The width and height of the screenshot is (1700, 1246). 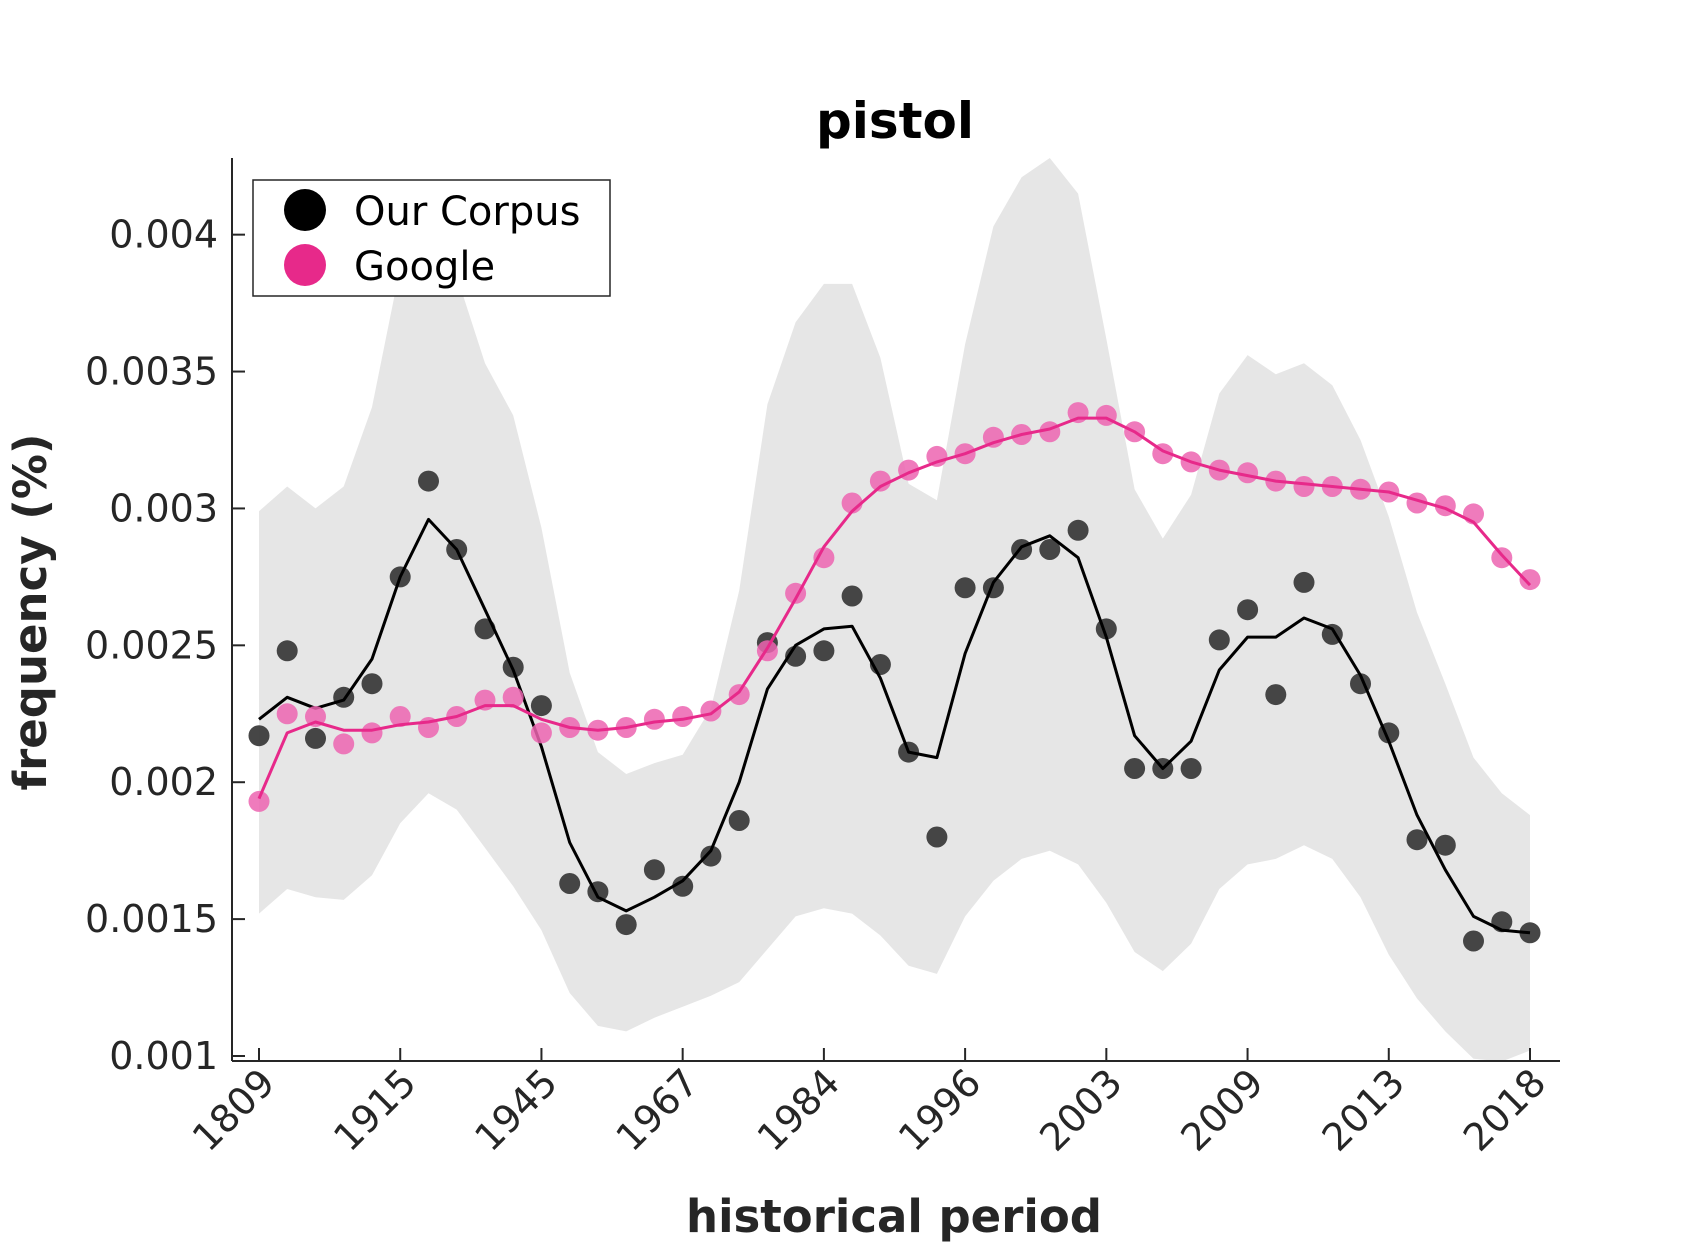 What do you see at coordinates (163, 508) in the screenshot?
I see `y-tick-label: 0.003` at bounding box center [163, 508].